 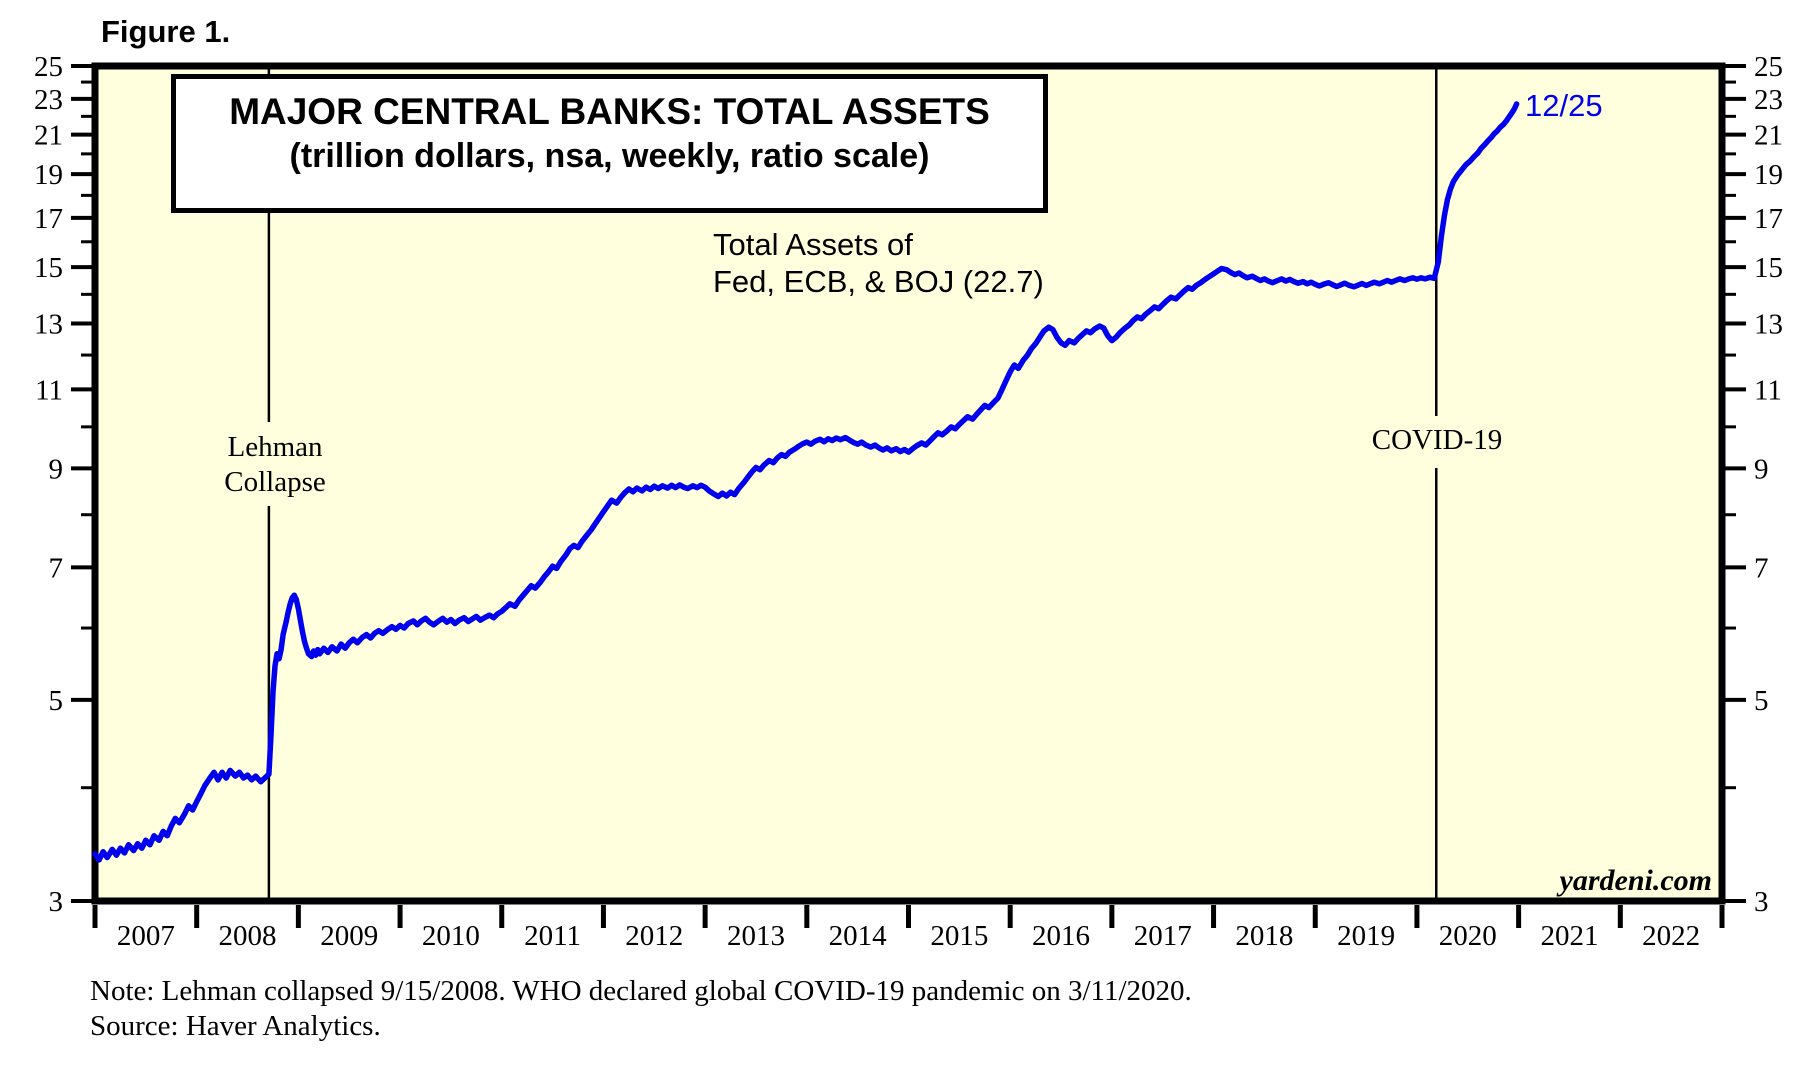 What do you see at coordinates (878, 263) in the screenshot?
I see `series-annotation: Total Assets of Fed, ECB, & BOJ (22.7)` at bounding box center [878, 263].